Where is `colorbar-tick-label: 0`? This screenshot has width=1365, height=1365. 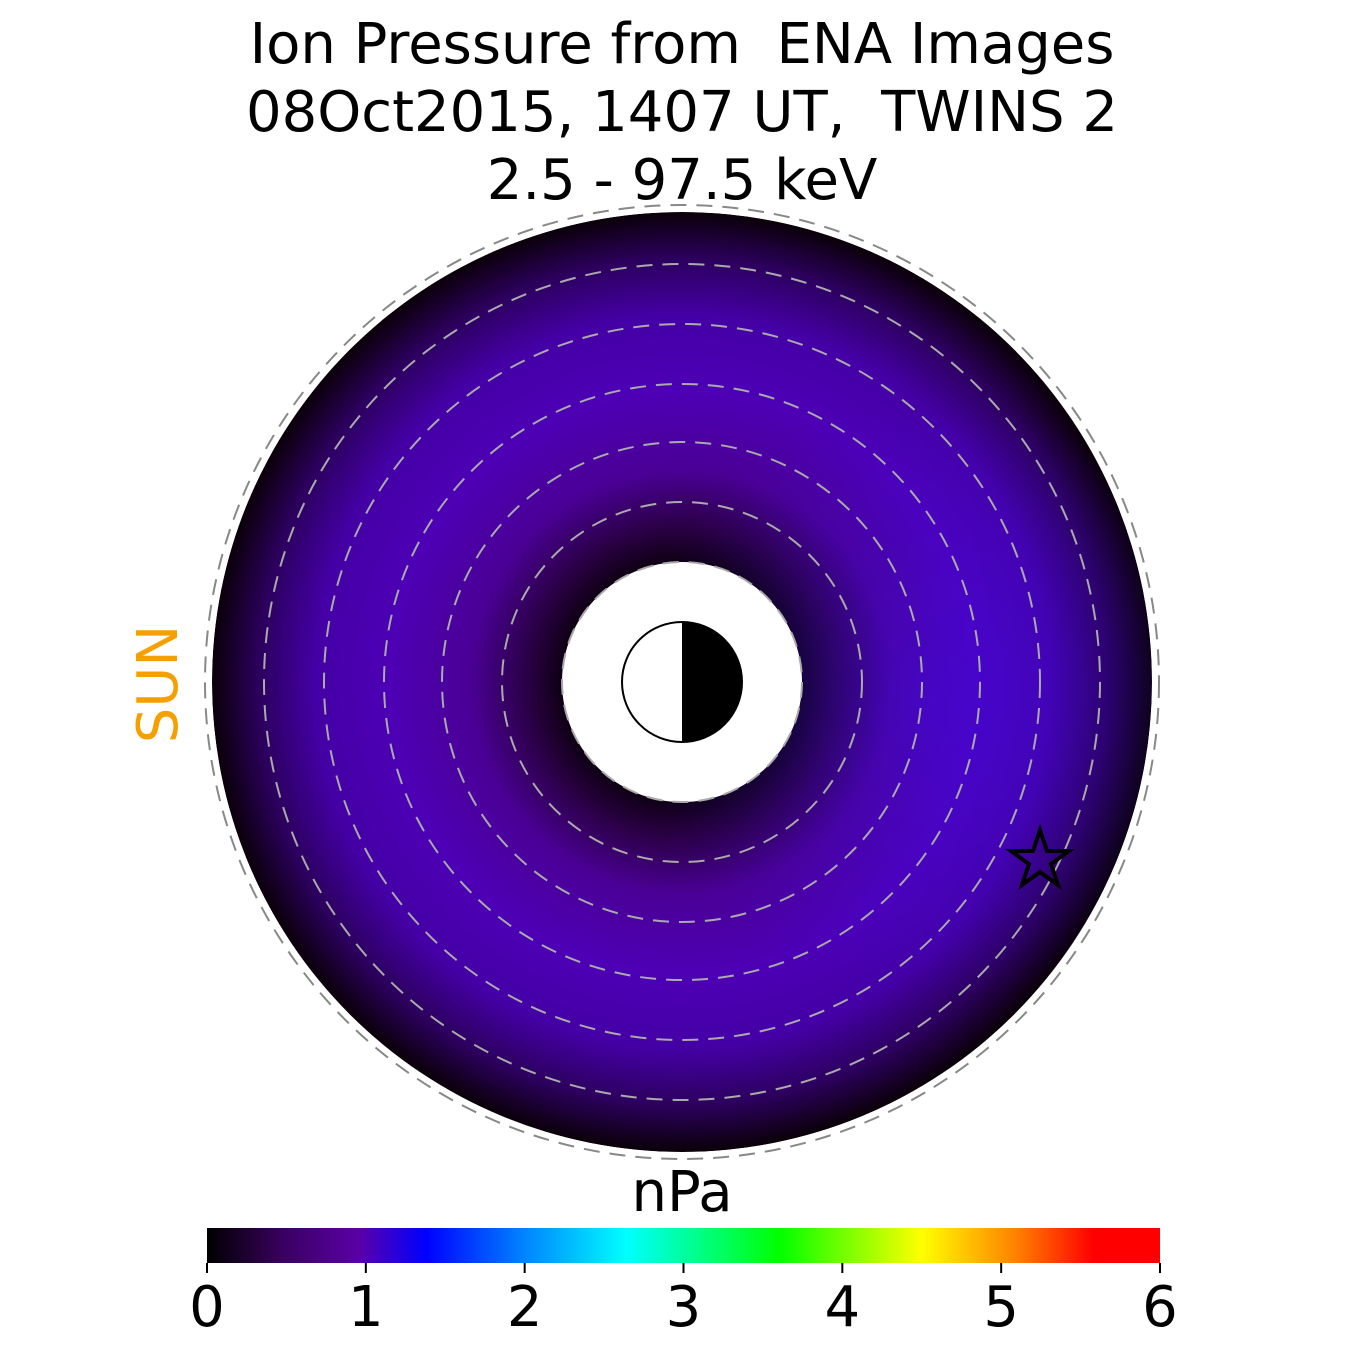
colorbar-tick-label: 0 is located at coordinates (207, 1307).